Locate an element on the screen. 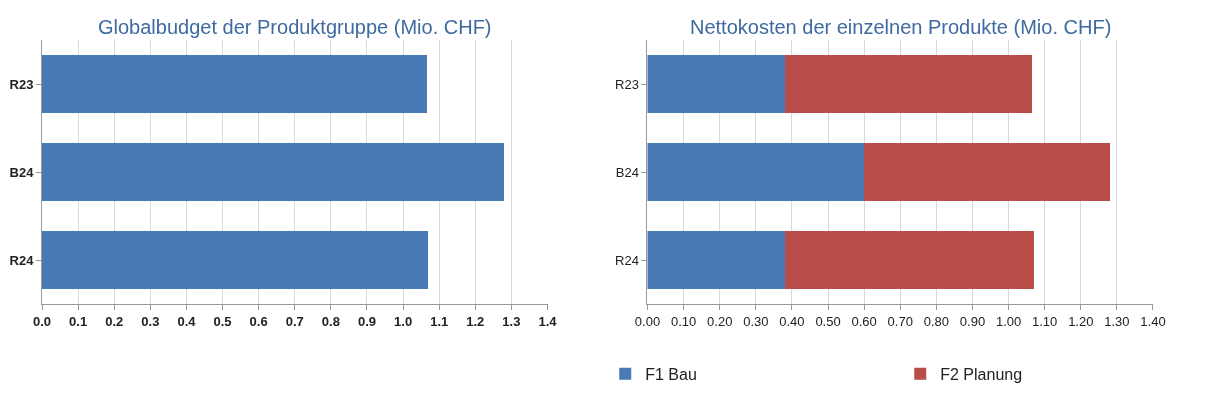 The width and height of the screenshot is (1205, 401). x-tick-label: 0.00 is located at coordinates (647, 321).